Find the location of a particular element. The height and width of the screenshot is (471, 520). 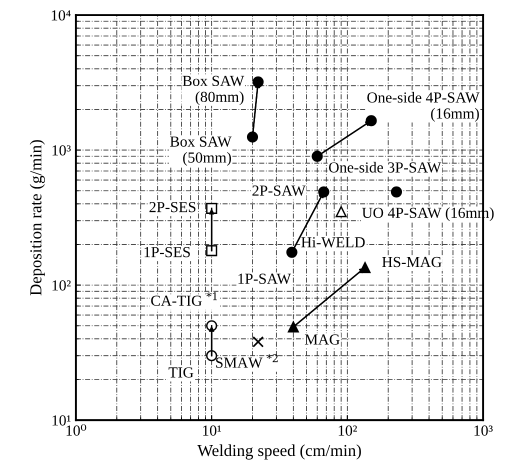

annotation: One-side 4P-SAW (16mm) is located at coordinates (423, 107).